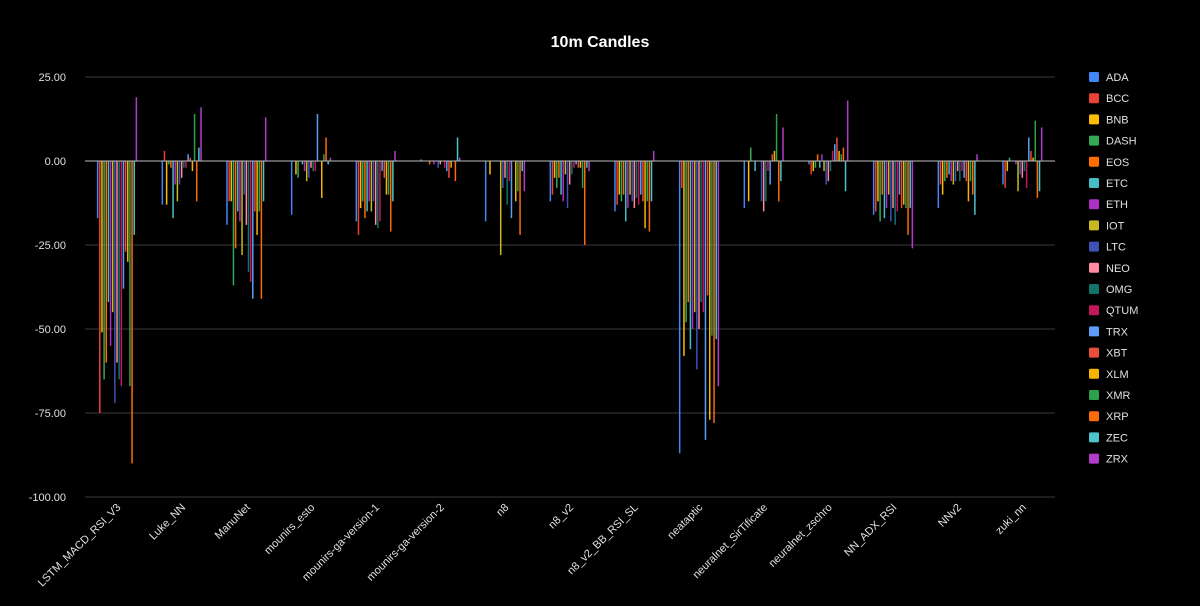 This screenshot has width=1200, height=606. I want to click on legend-label: BCC, so click(1117, 99).